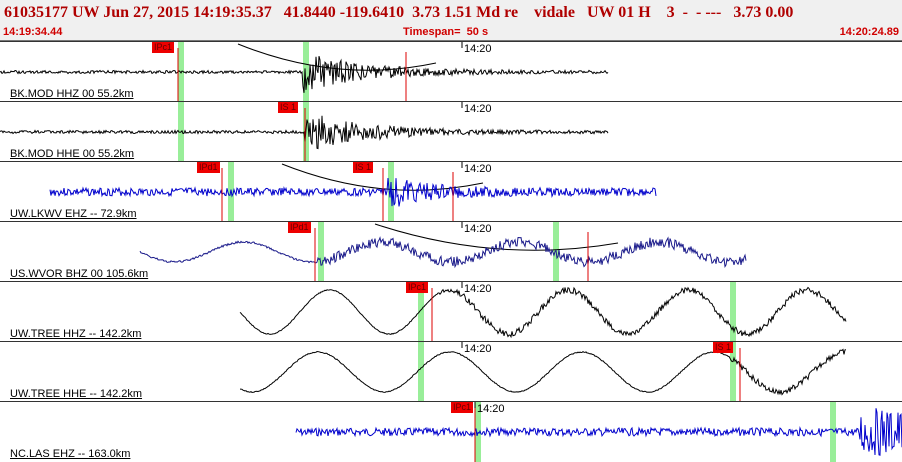  What do you see at coordinates (446, 32) in the screenshot?
I see `timespan: Timespan= 50 s` at bounding box center [446, 32].